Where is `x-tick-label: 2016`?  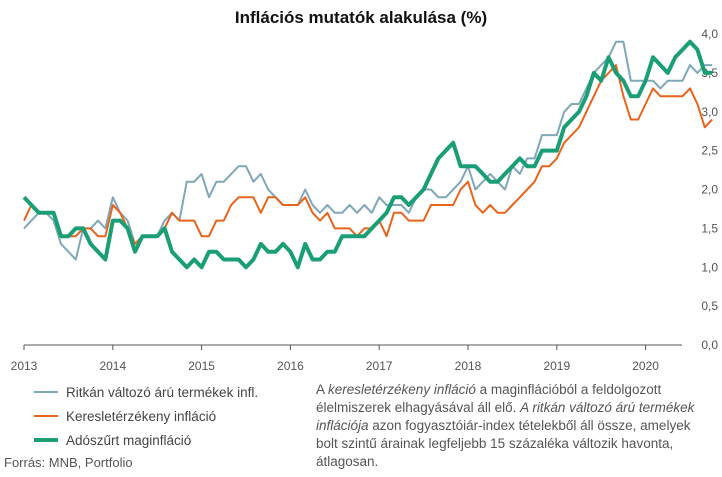
x-tick-label: 2016 is located at coordinates (290, 366).